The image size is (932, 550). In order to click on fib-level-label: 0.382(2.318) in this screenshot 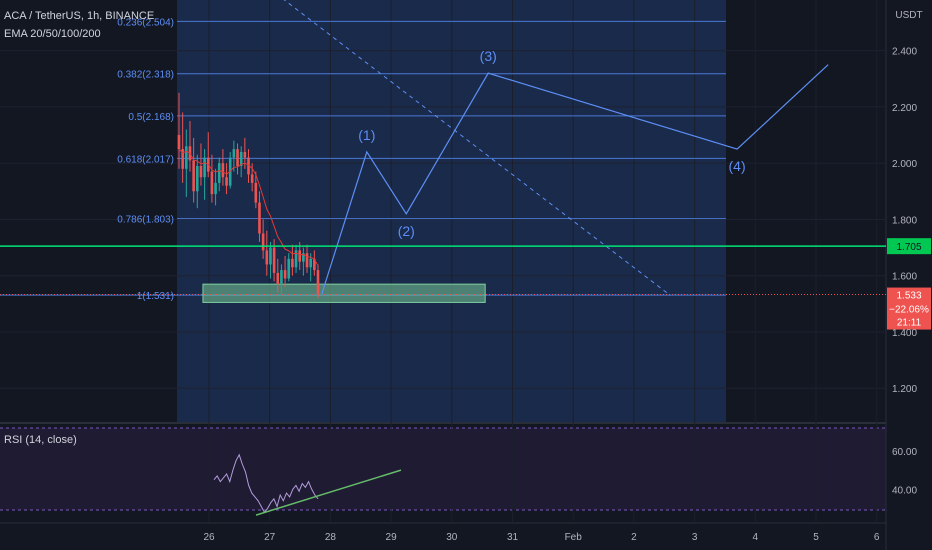, I will do `click(145, 75)`.